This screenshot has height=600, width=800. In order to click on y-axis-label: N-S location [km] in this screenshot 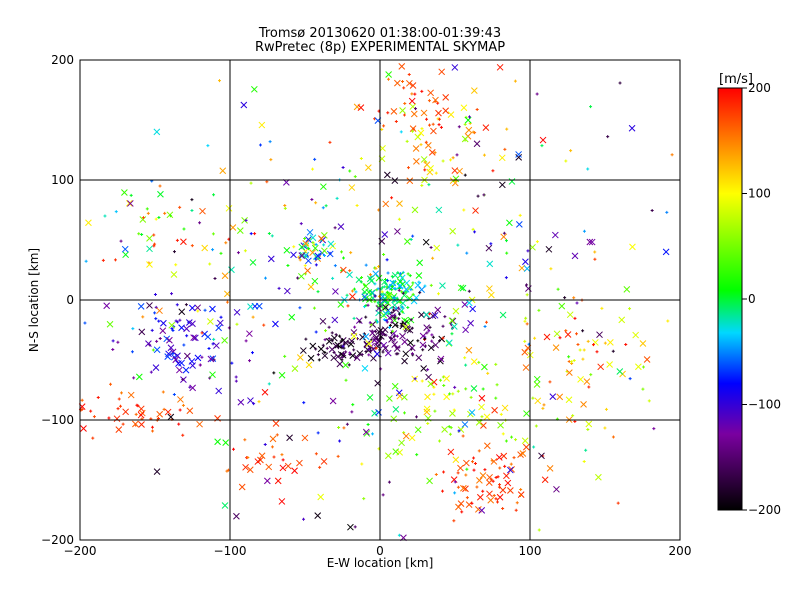, I will do `click(34, 300)`.